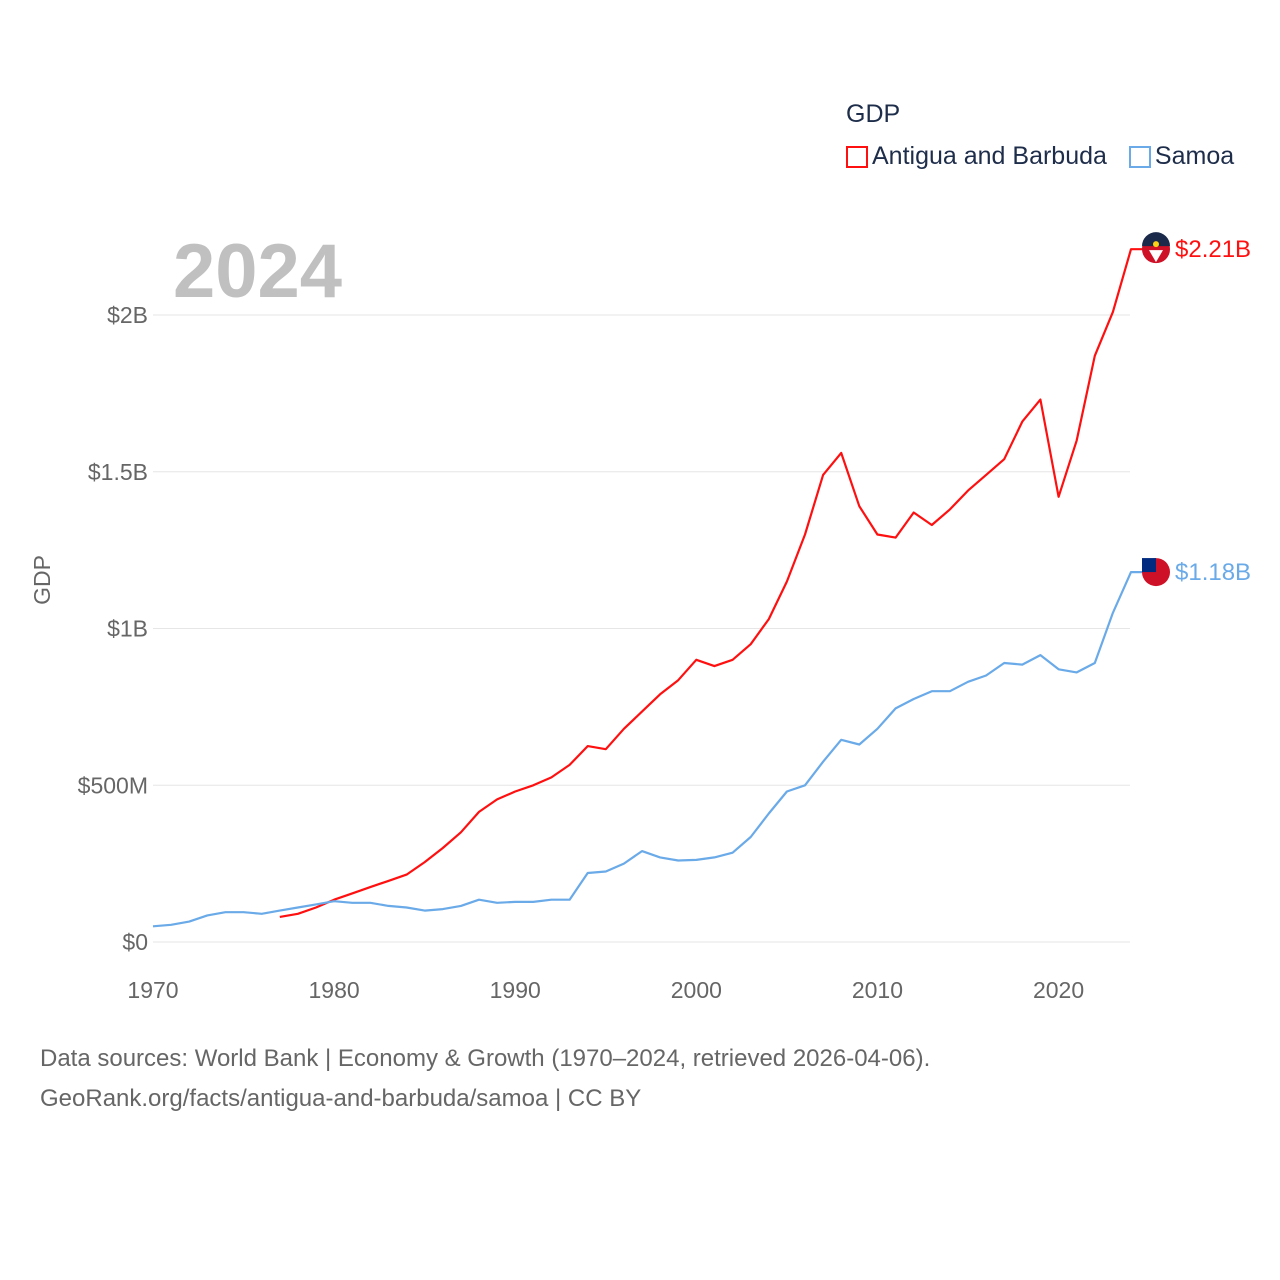 This screenshot has width=1280, height=1280. Describe the element at coordinates (873, 114) in the screenshot. I see `legend-title: GDP` at that location.